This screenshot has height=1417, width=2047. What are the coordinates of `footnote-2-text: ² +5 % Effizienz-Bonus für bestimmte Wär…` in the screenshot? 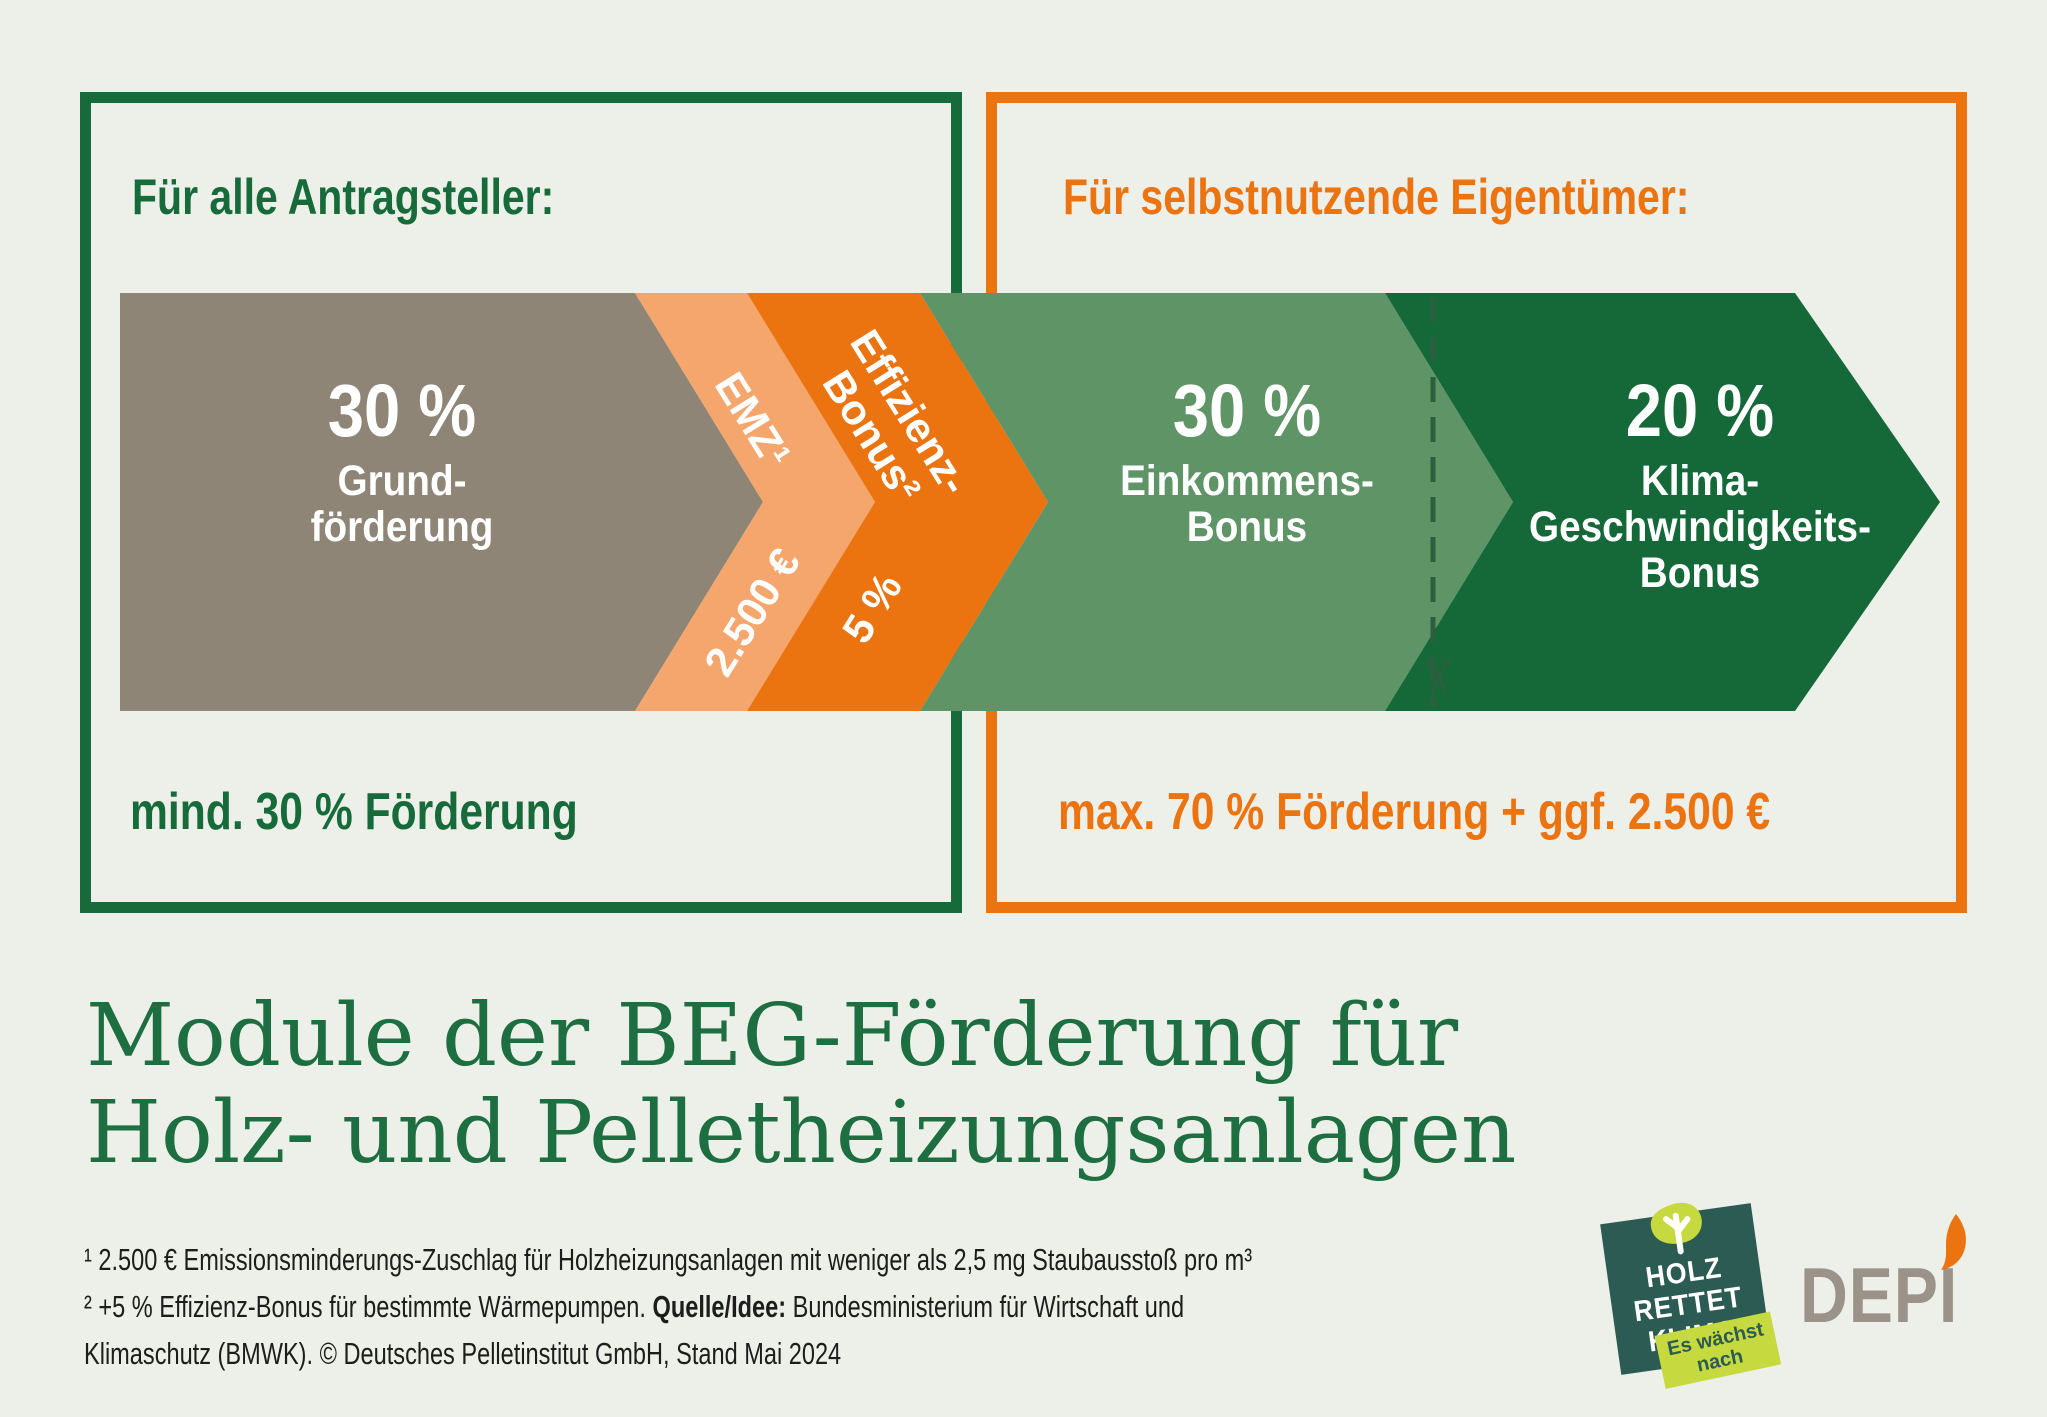 It's located at (368, 1306).